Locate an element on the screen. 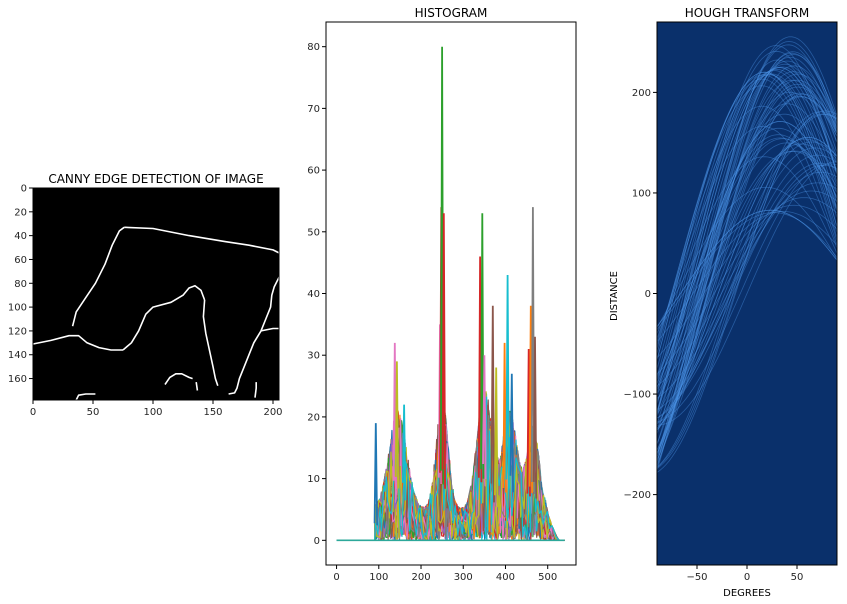  y-tick-label: 20 is located at coordinates (20, 212).